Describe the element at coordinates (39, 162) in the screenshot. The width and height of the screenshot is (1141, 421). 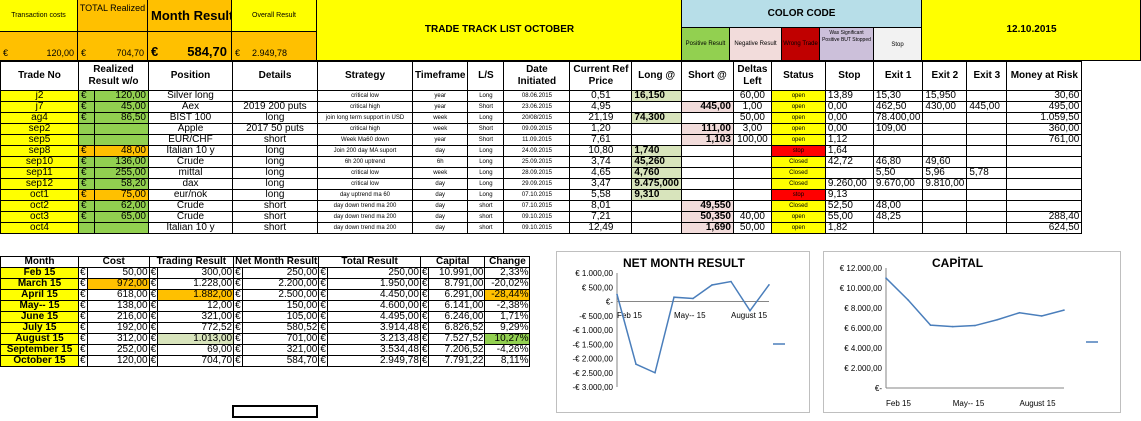
I see `trade-no-cell: sep10` at that location.